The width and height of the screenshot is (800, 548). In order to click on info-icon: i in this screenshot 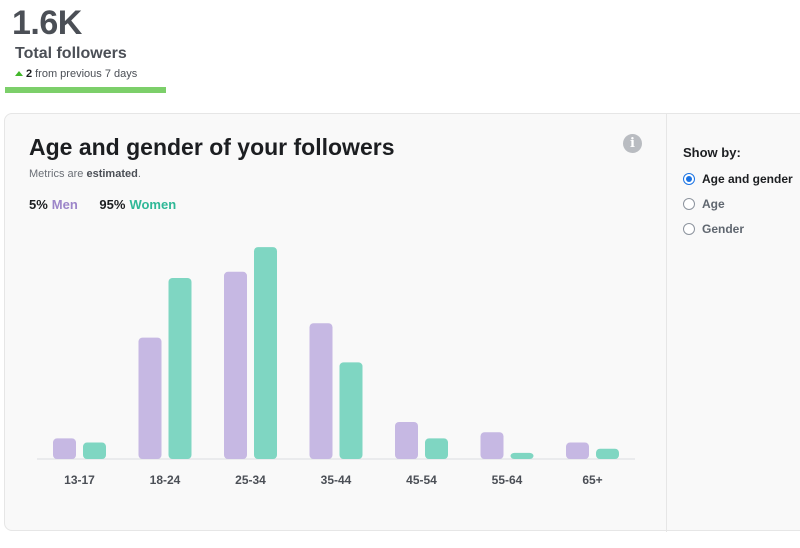, I will do `click(632, 143)`.